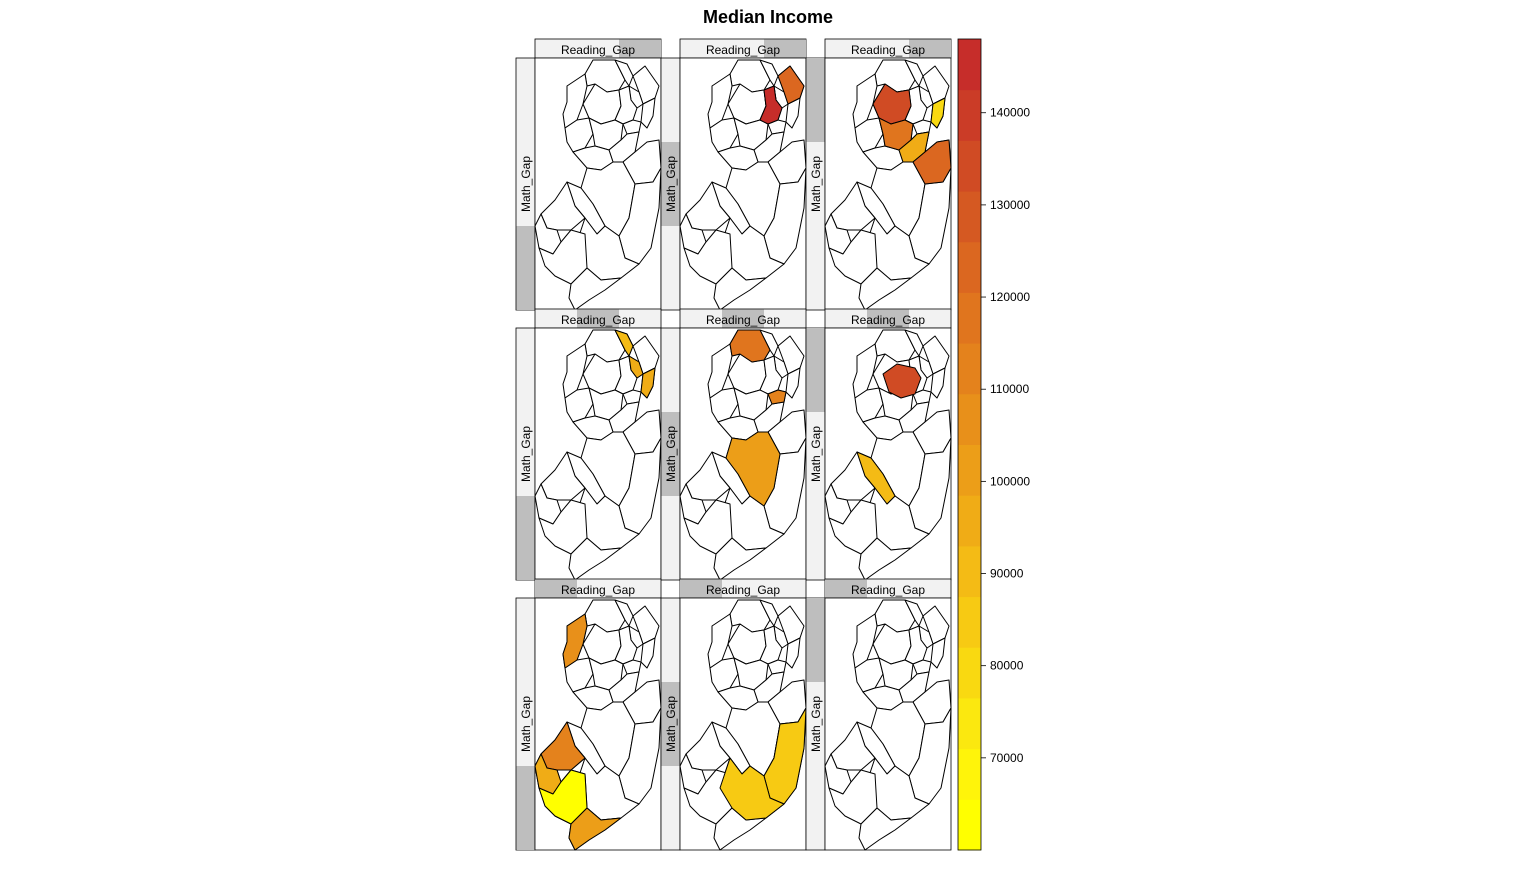 The height and width of the screenshot is (882, 1536). I want to click on county-highlight-essex-morris, so click(902, 381).